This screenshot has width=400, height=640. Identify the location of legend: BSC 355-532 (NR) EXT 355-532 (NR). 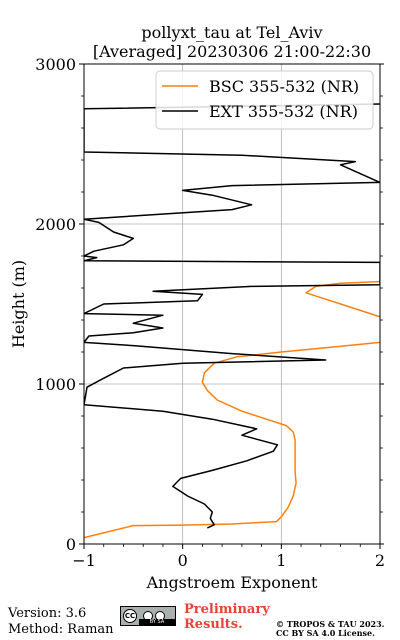
(264, 100).